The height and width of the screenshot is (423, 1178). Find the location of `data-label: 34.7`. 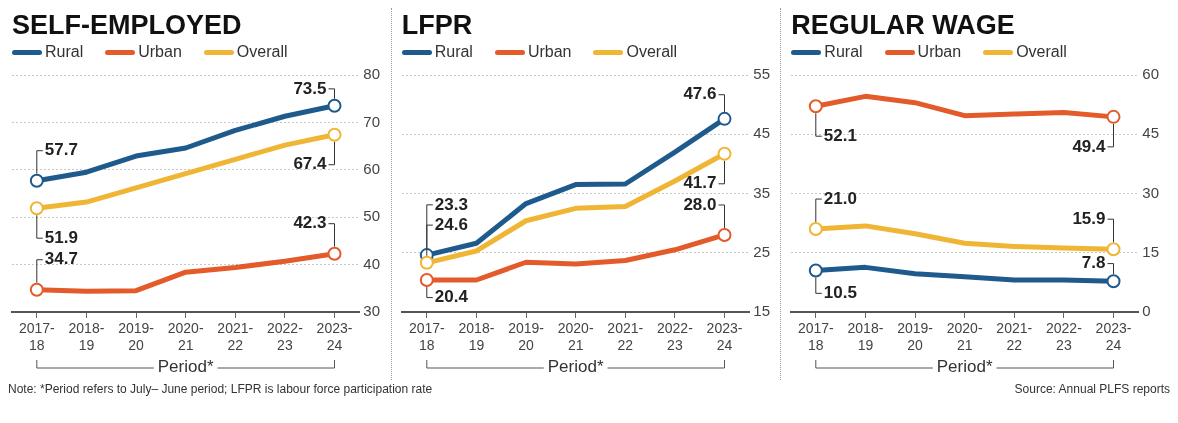

data-label: 34.7 is located at coordinates (61, 259).